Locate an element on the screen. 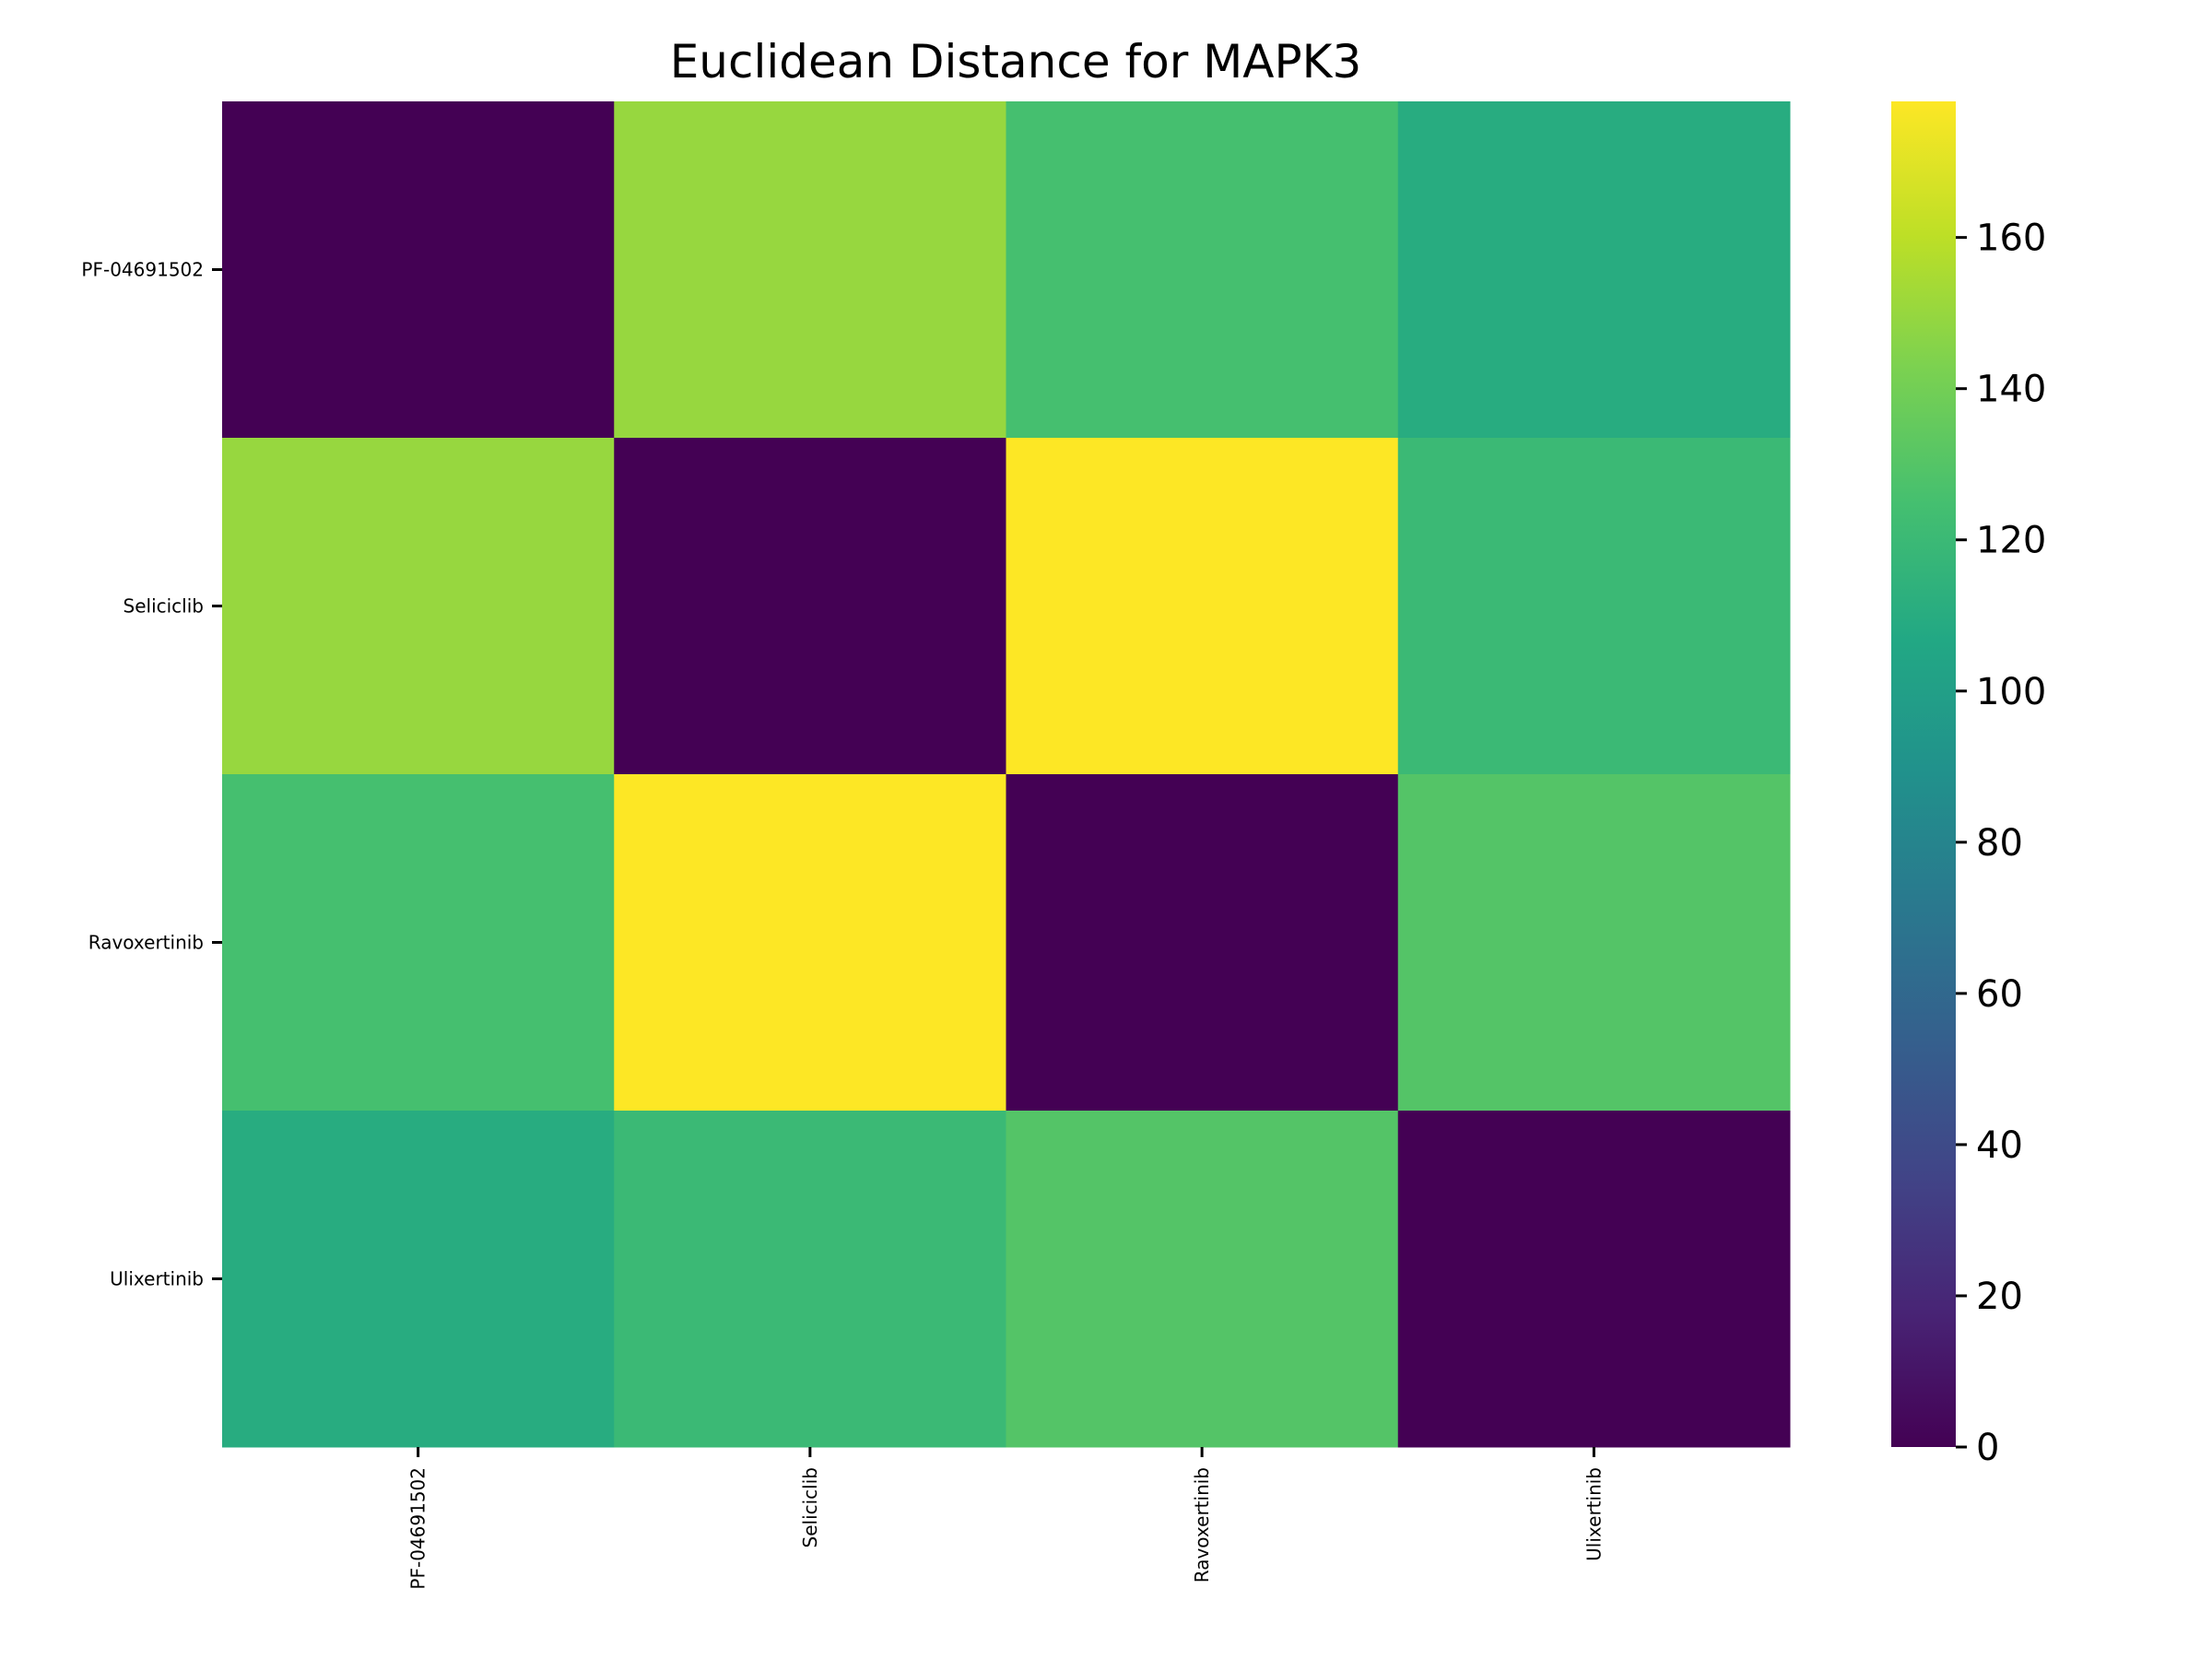  heatmap-cell-r0-c1 is located at coordinates (810, 270).